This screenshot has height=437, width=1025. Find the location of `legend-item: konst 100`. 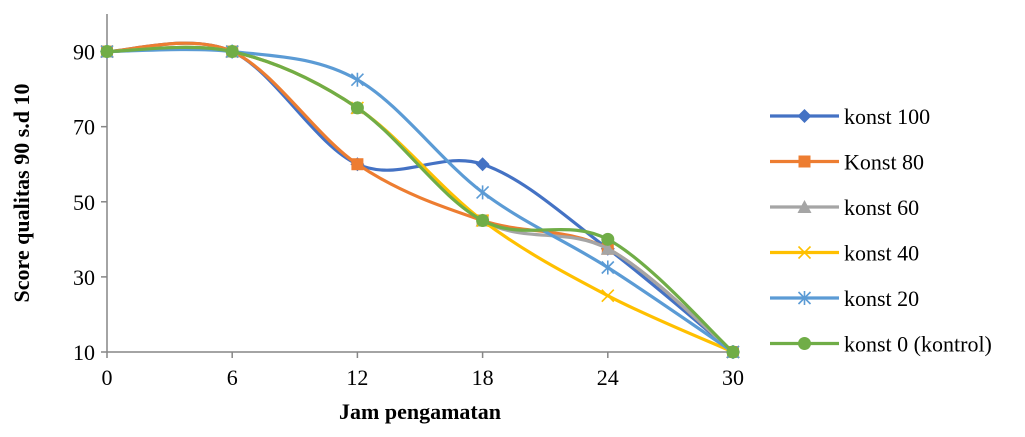

legend-item: konst 100 is located at coordinates (850, 116).